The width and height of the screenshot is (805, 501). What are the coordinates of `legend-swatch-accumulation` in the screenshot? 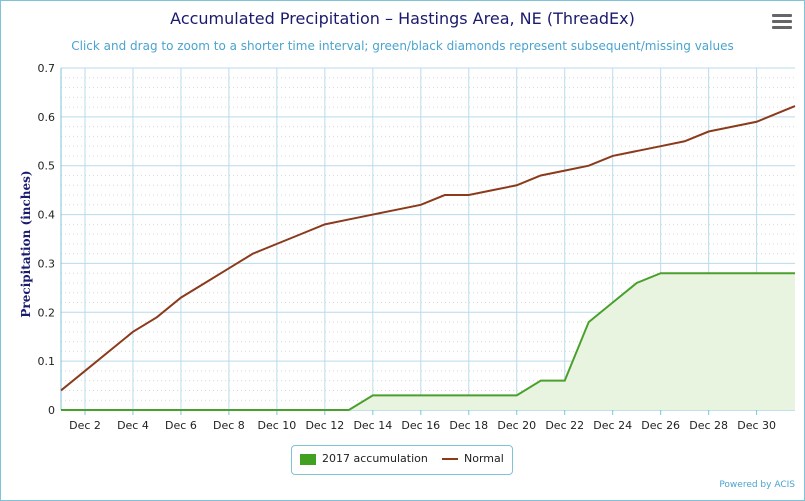 It's located at (308, 459).